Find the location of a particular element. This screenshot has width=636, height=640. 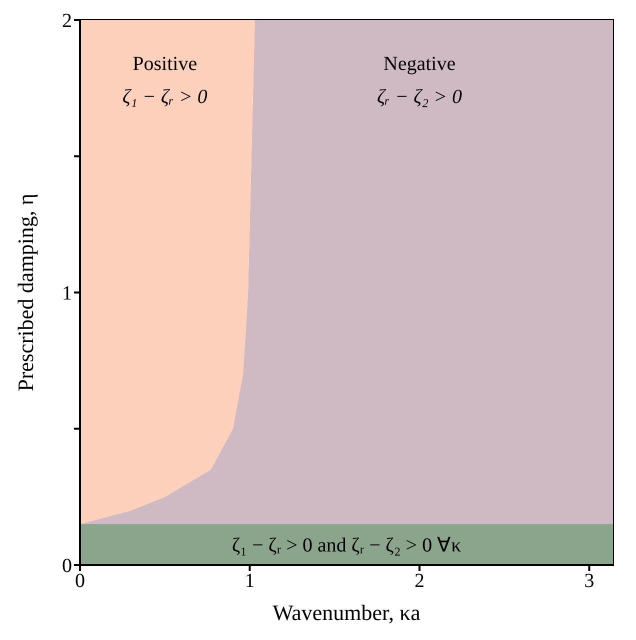

x-axis-title: Wavenumber, κa is located at coordinates (346, 612).